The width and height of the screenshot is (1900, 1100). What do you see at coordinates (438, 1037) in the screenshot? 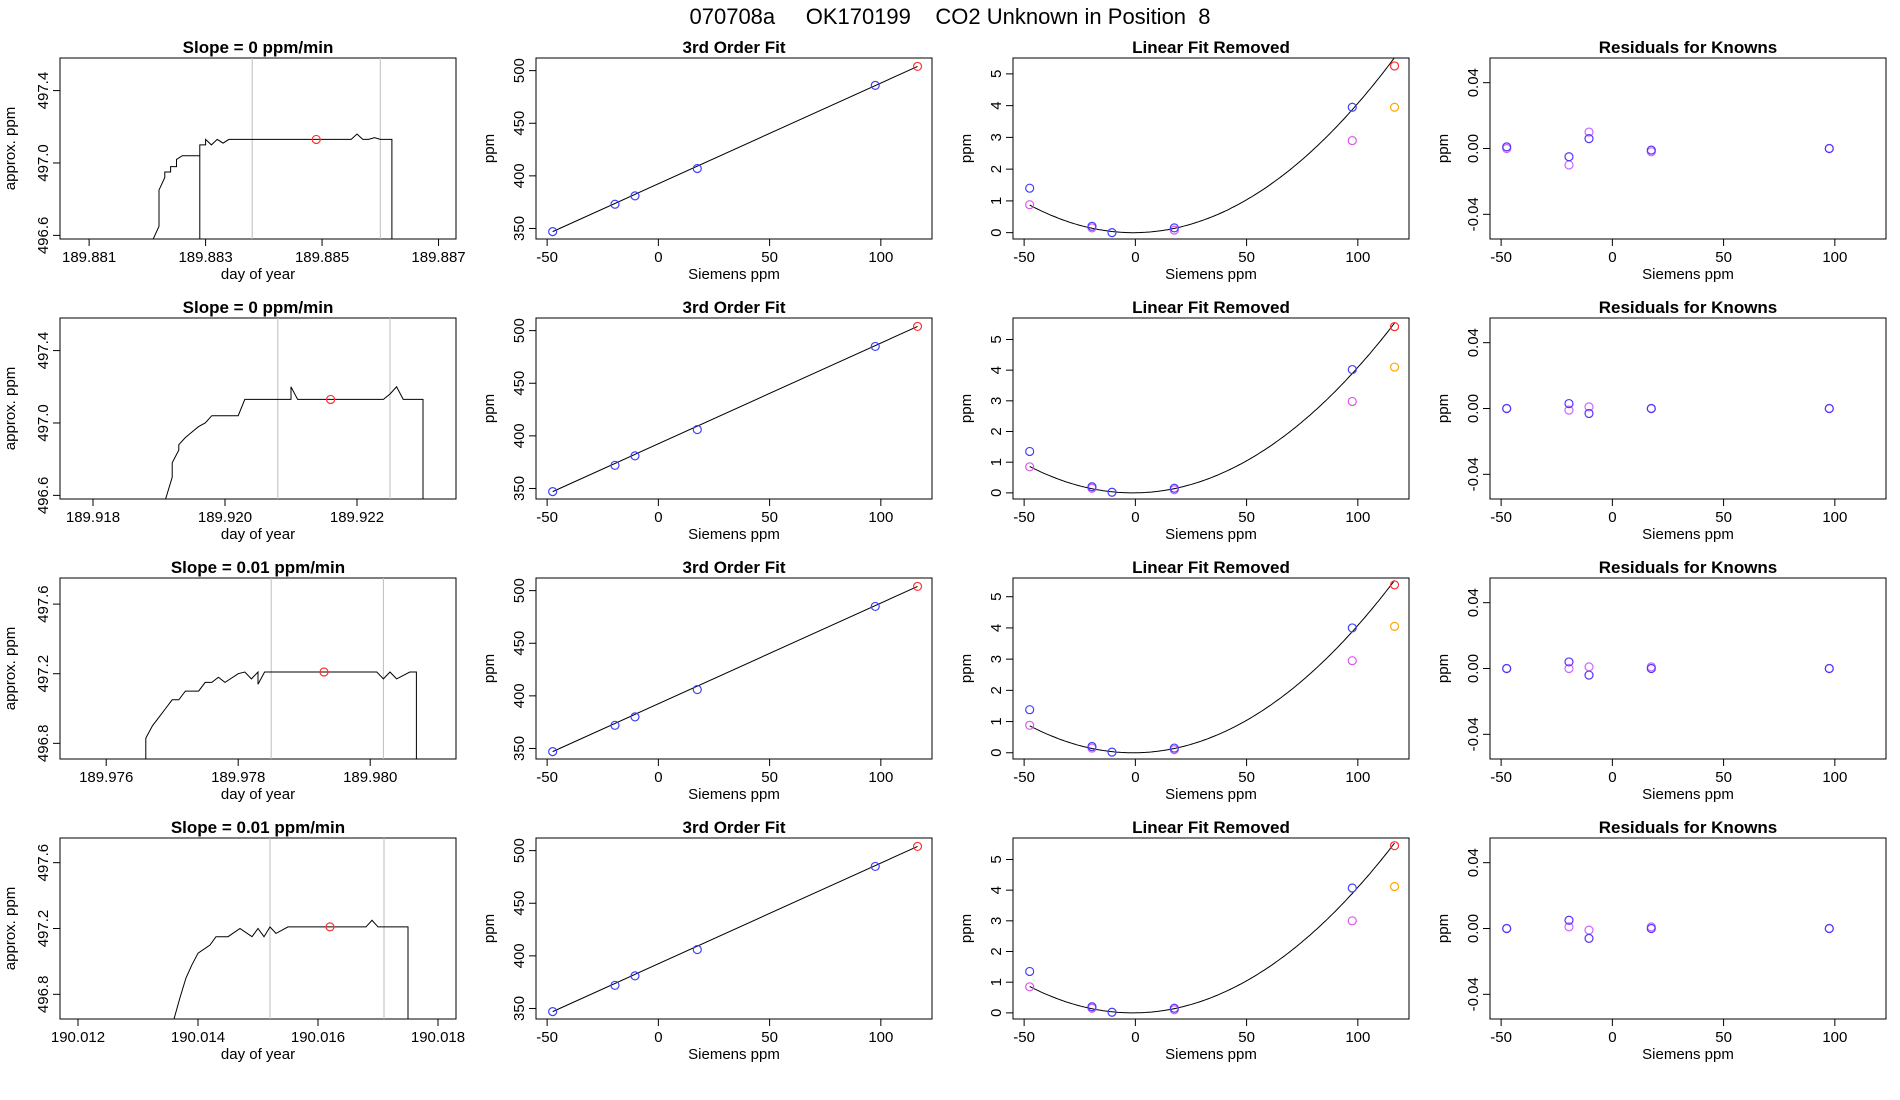
I see `x-tick-label: 190.018` at bounding box center [438, 1037].